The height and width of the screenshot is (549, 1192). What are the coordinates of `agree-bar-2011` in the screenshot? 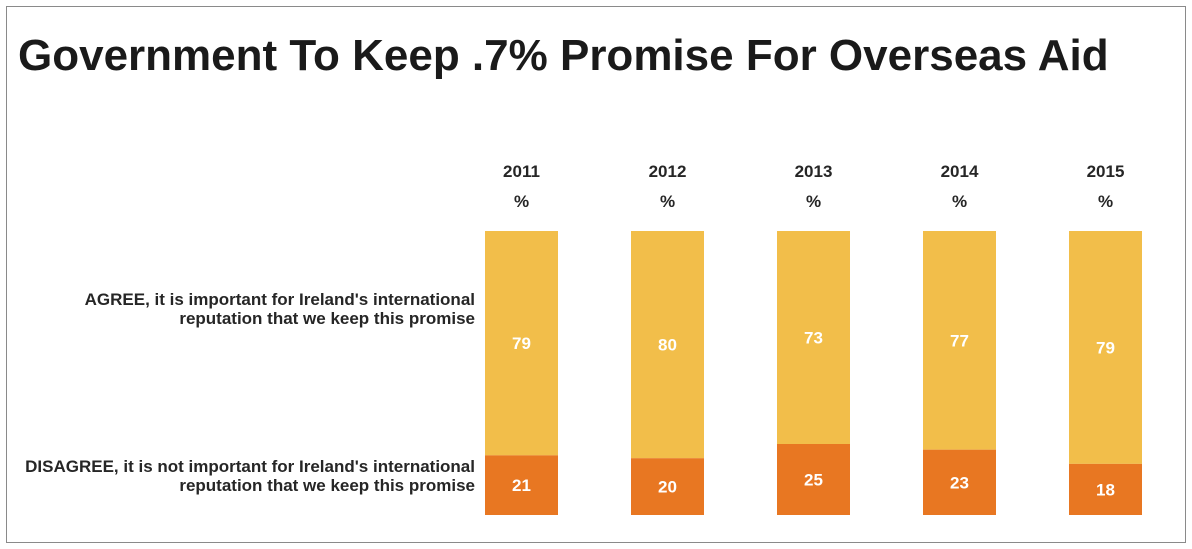 It's located at (521, 343).